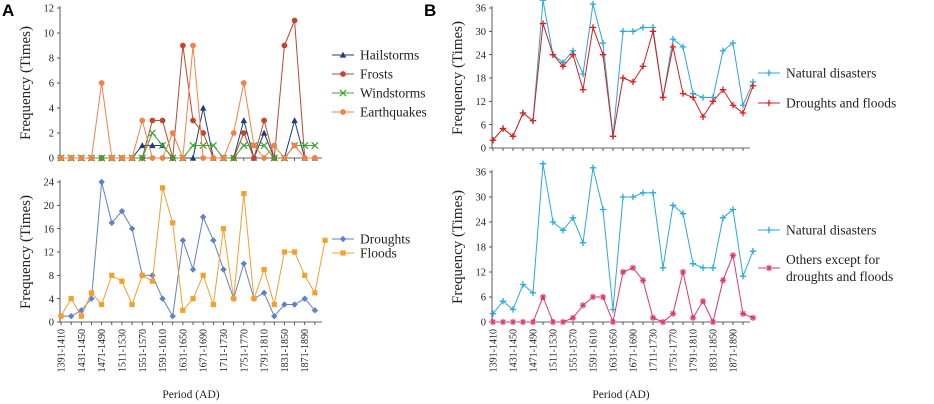  Describe the element at coordinates (49, 34) in the screenshot. I see `y-tick-label: 10` at that location.